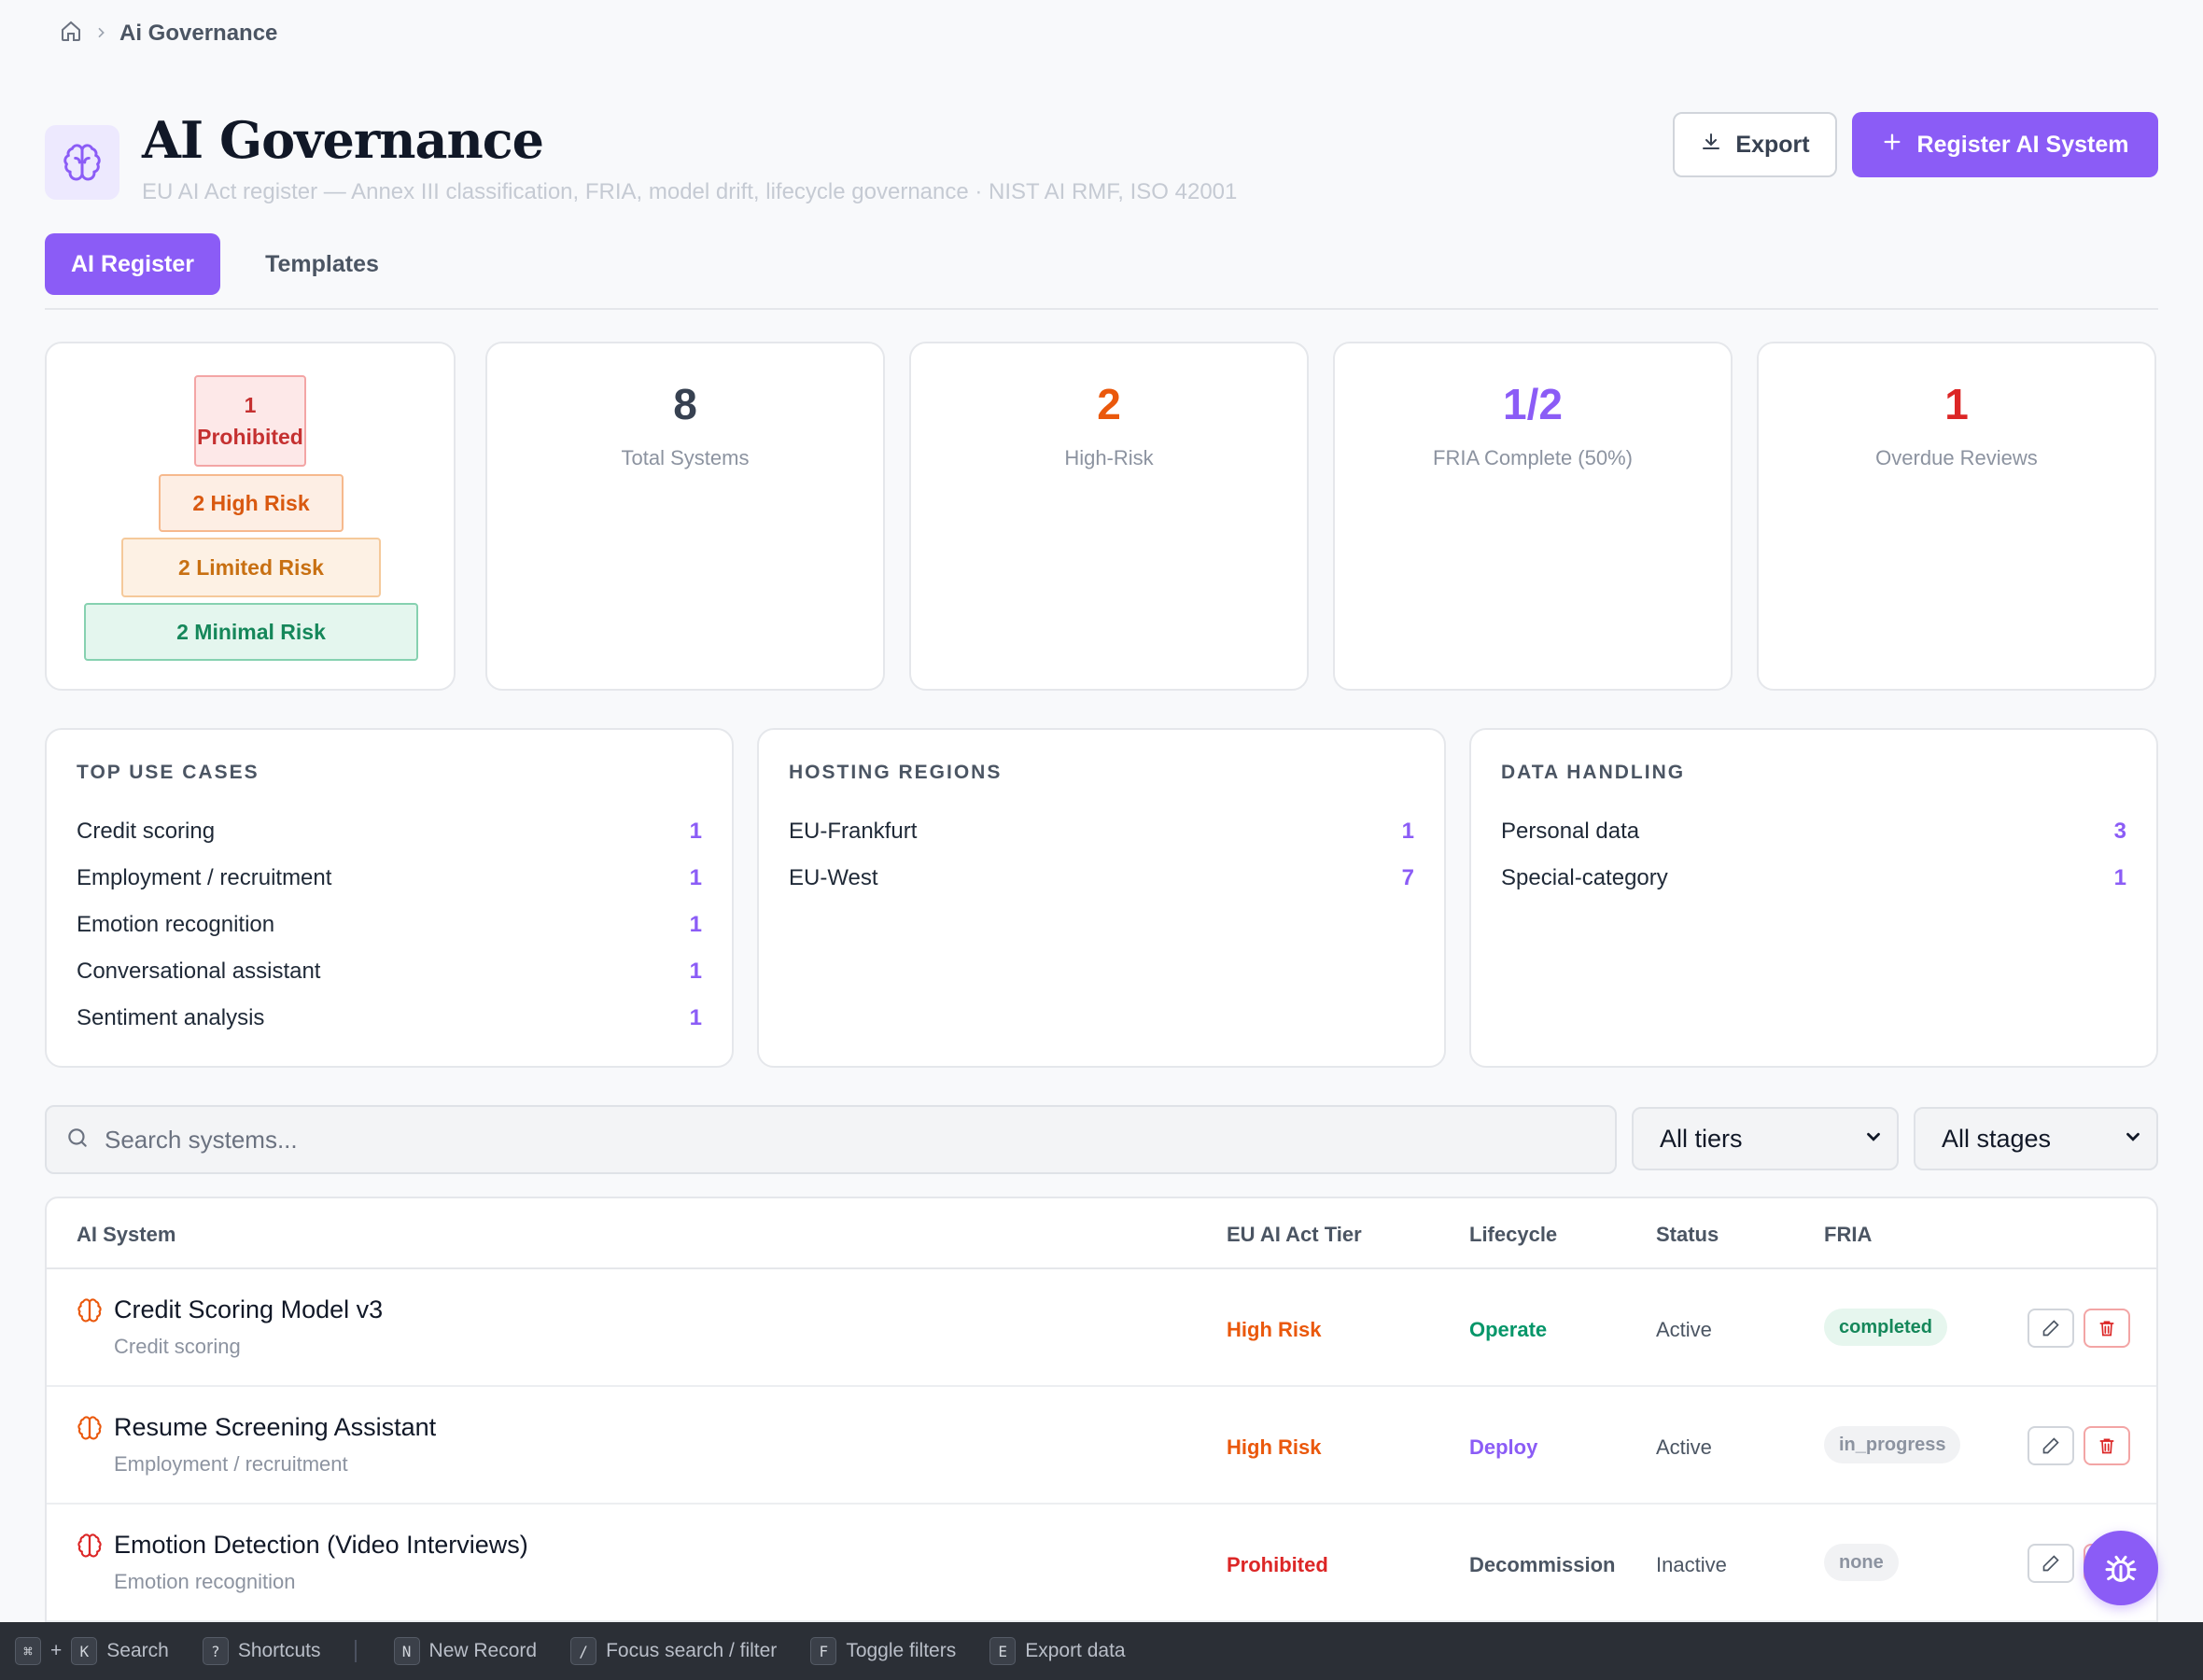  What do you see at coordinates (78, 1140) in the screenshot?
I see `search-icon` at bounding box center [78, 1140].